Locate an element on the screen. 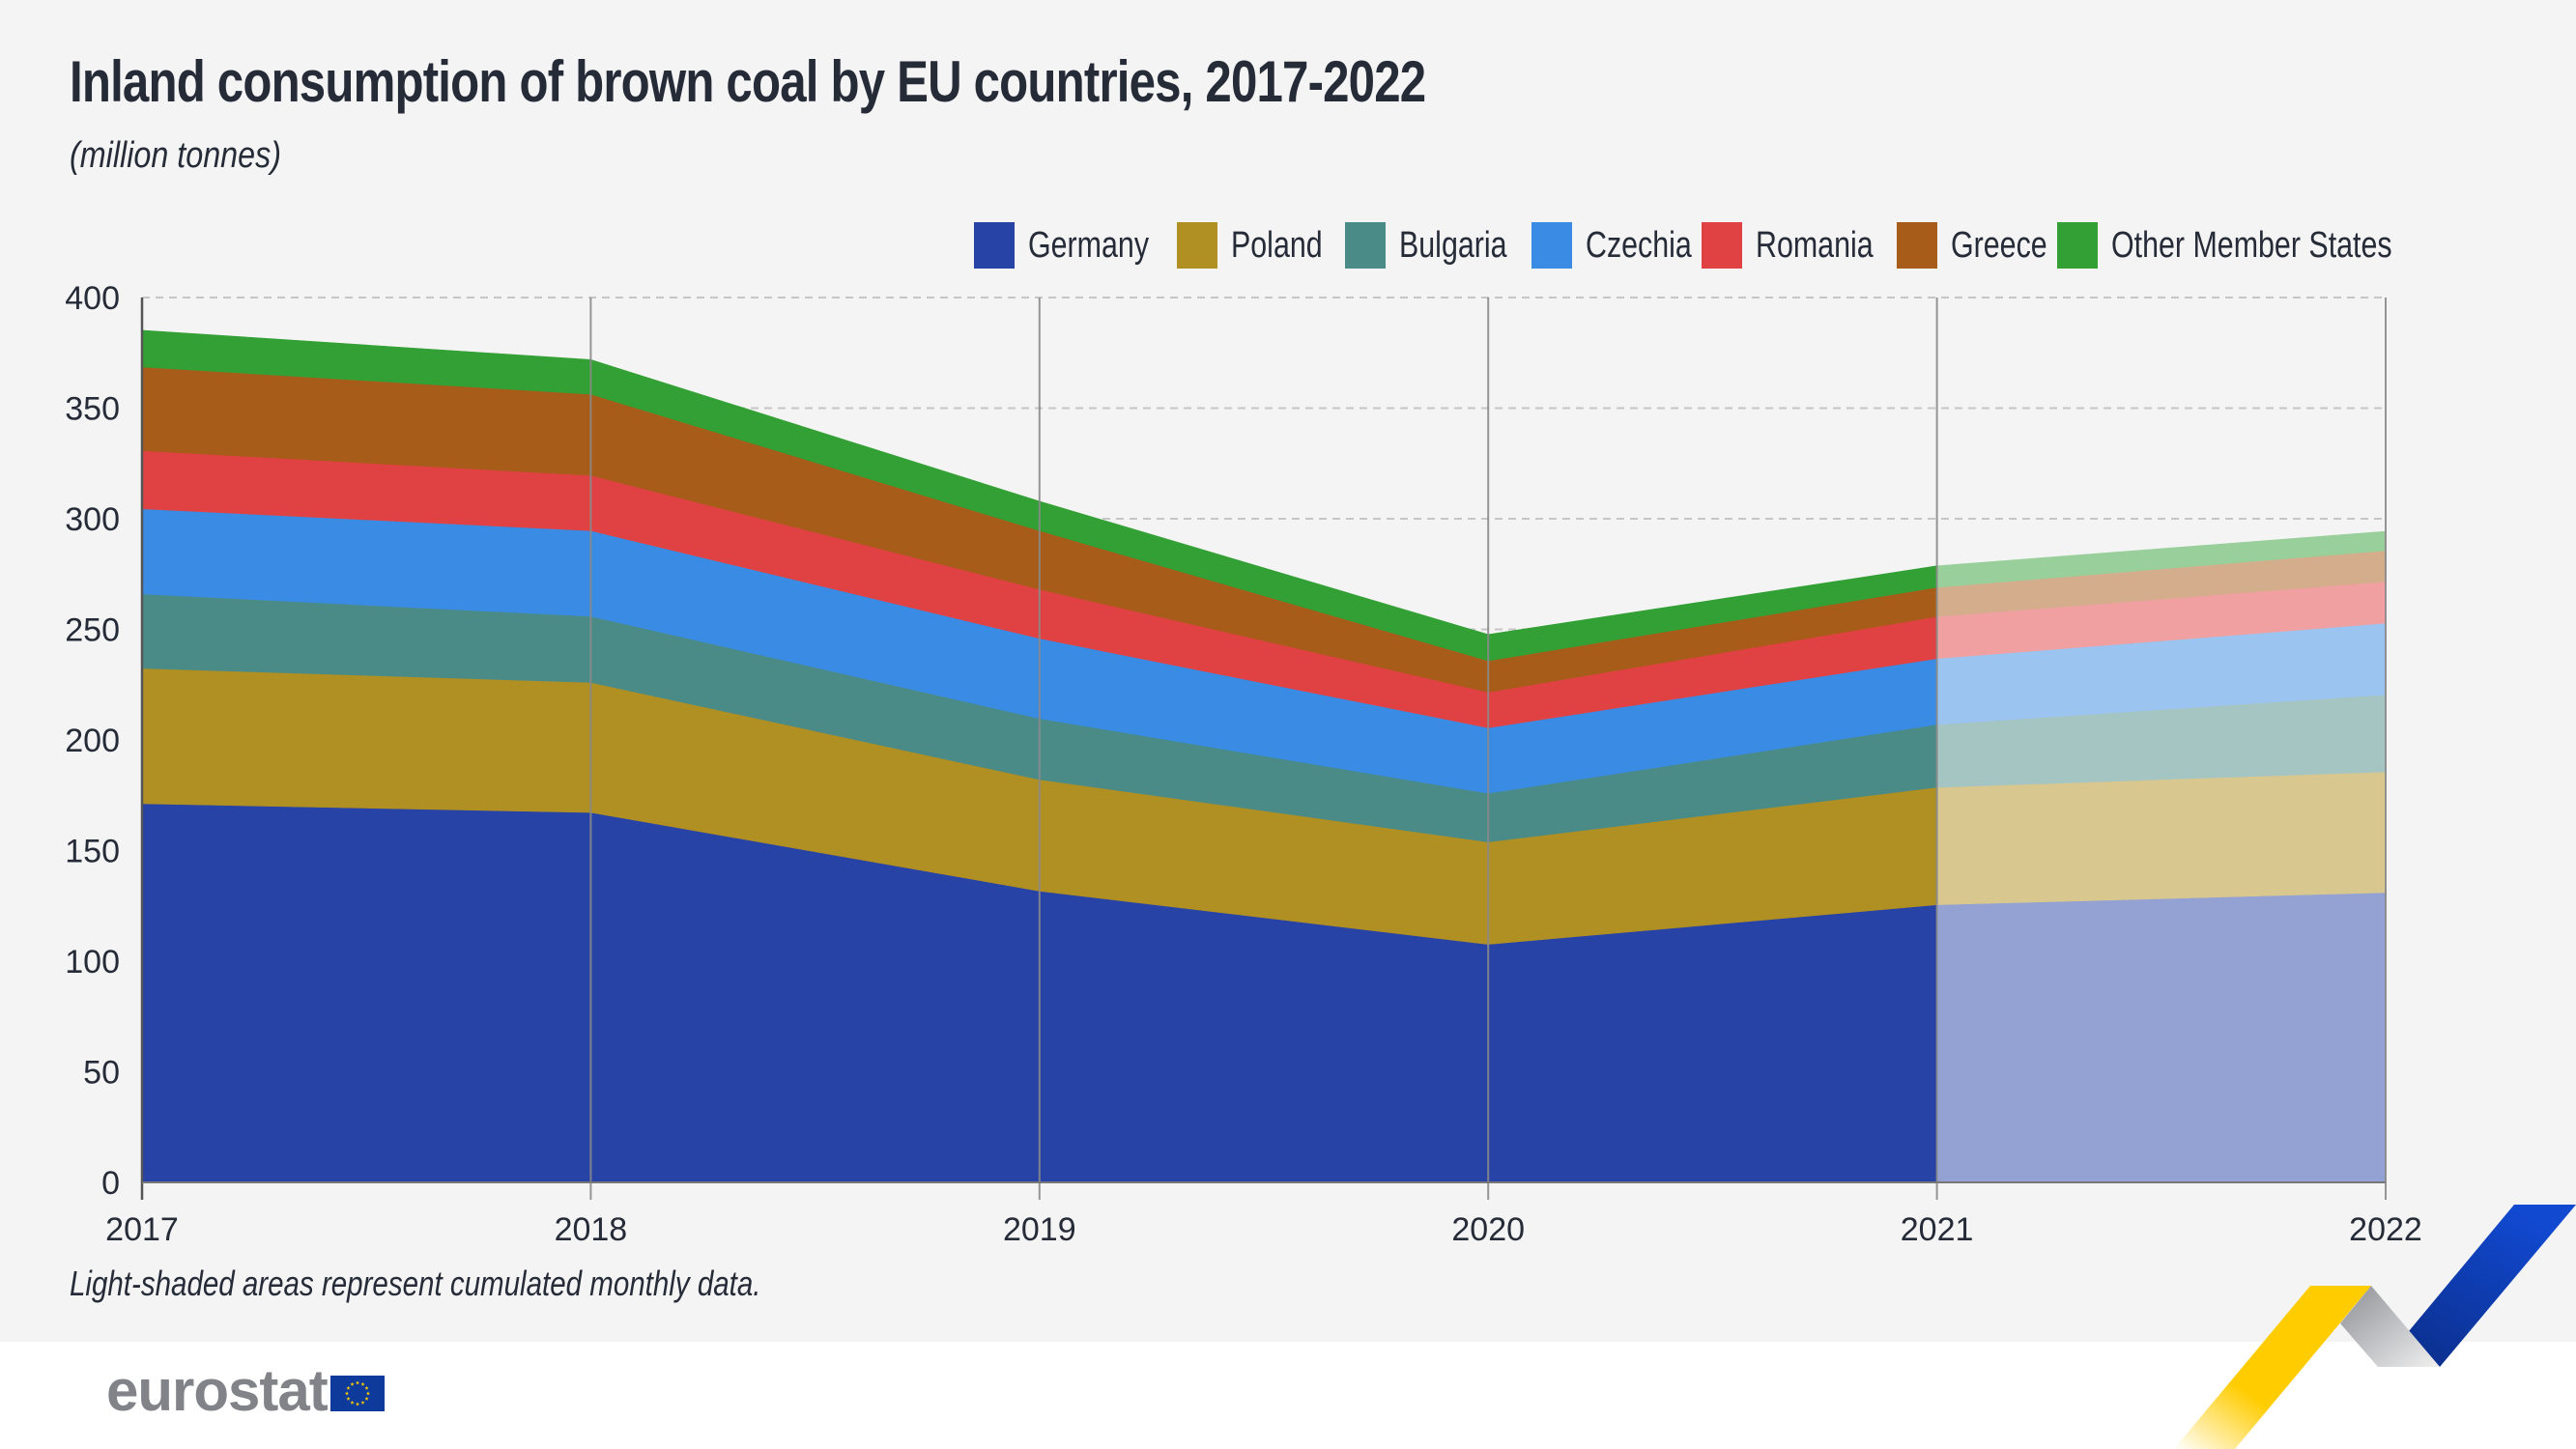 The image size is (2576, 1449). y-tick-label-350: 350 is located at coordinates (93, 409).